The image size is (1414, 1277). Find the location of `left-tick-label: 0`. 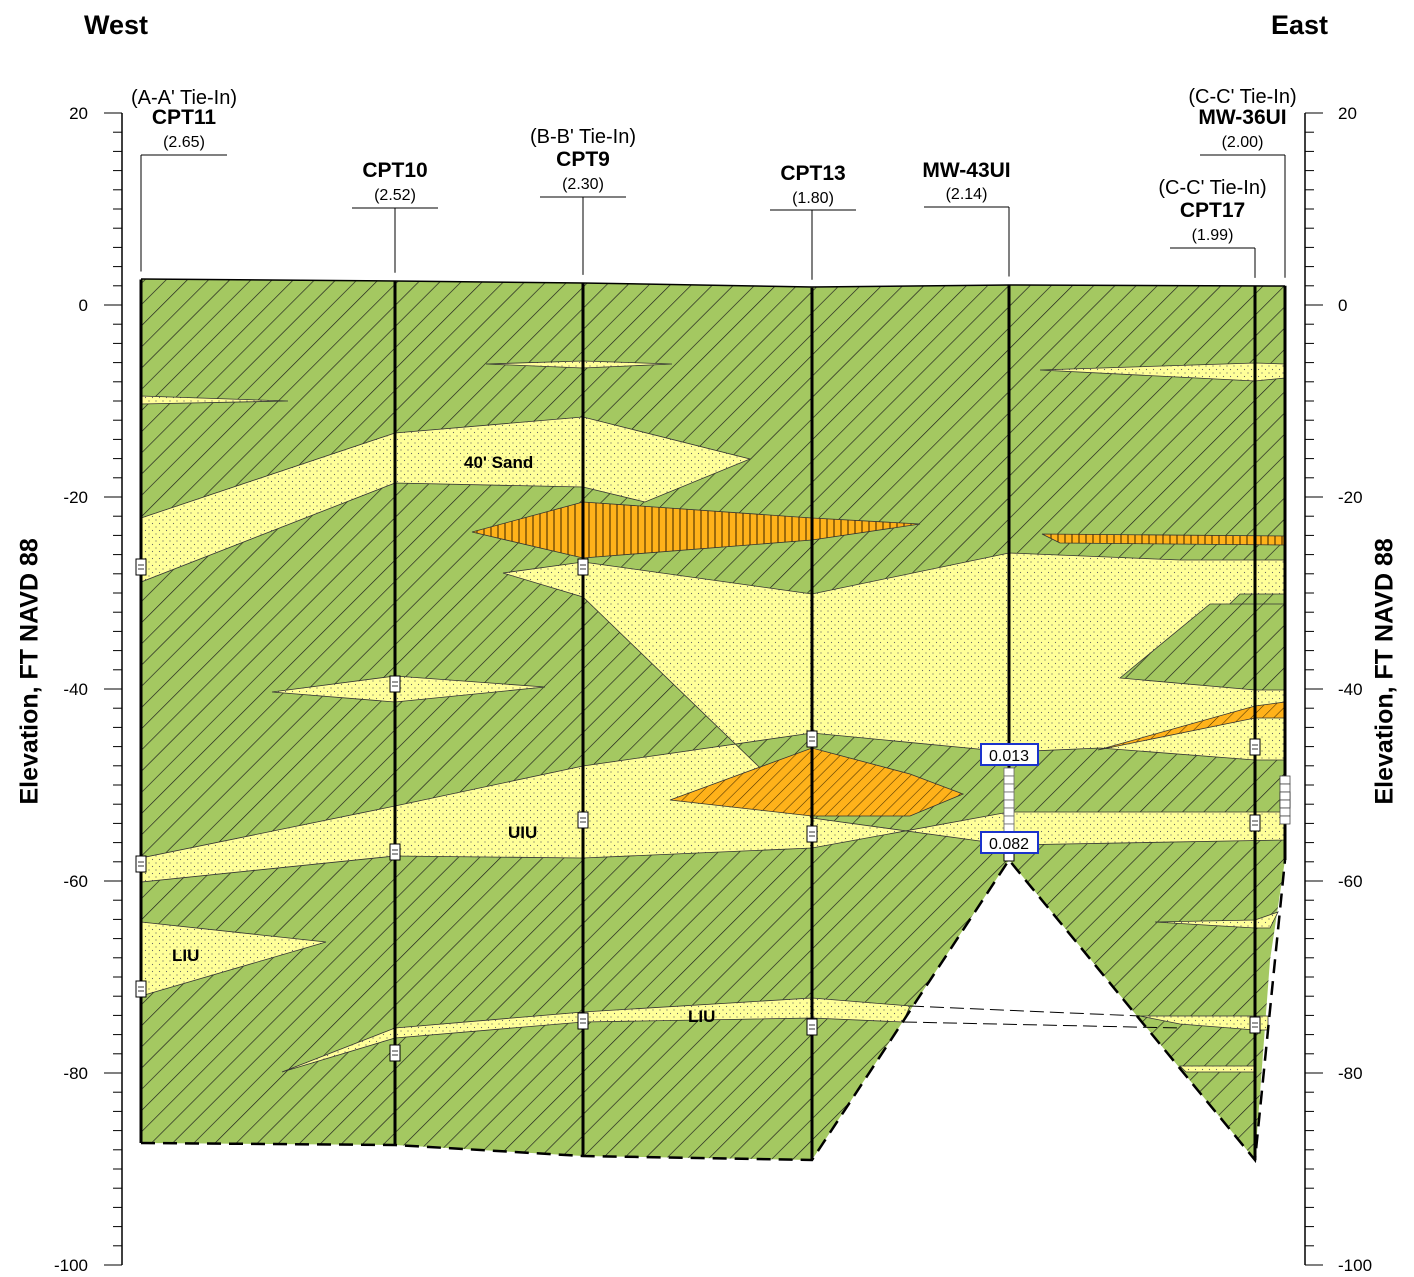

left-tick-label: 0 is located at coordinates (83, 305).